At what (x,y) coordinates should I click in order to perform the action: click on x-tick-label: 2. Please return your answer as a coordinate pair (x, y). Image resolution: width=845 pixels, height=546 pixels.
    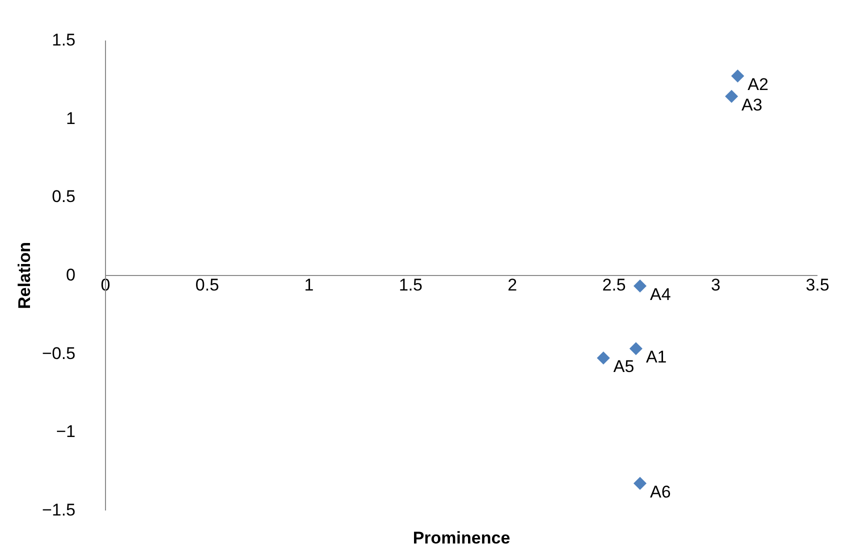
    Looking at the image, I should click on (513, 285).